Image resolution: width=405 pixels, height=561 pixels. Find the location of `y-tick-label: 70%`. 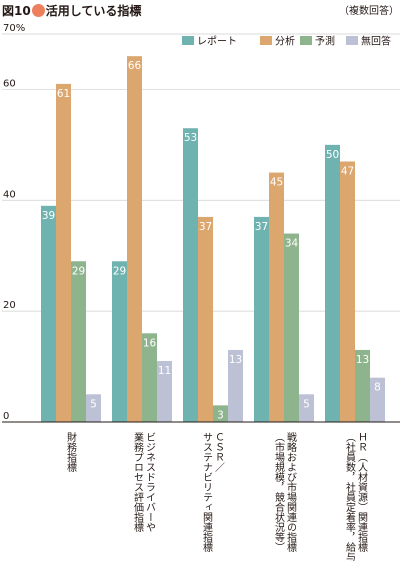

y-tick-label: 70% is located at coordinates (14, 28).